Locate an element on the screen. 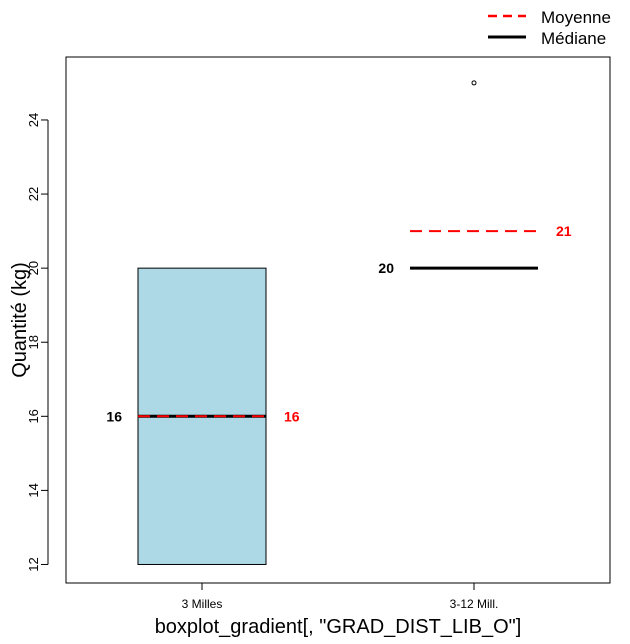  y-tick-label: 24 is located at coordinates (33, 120).